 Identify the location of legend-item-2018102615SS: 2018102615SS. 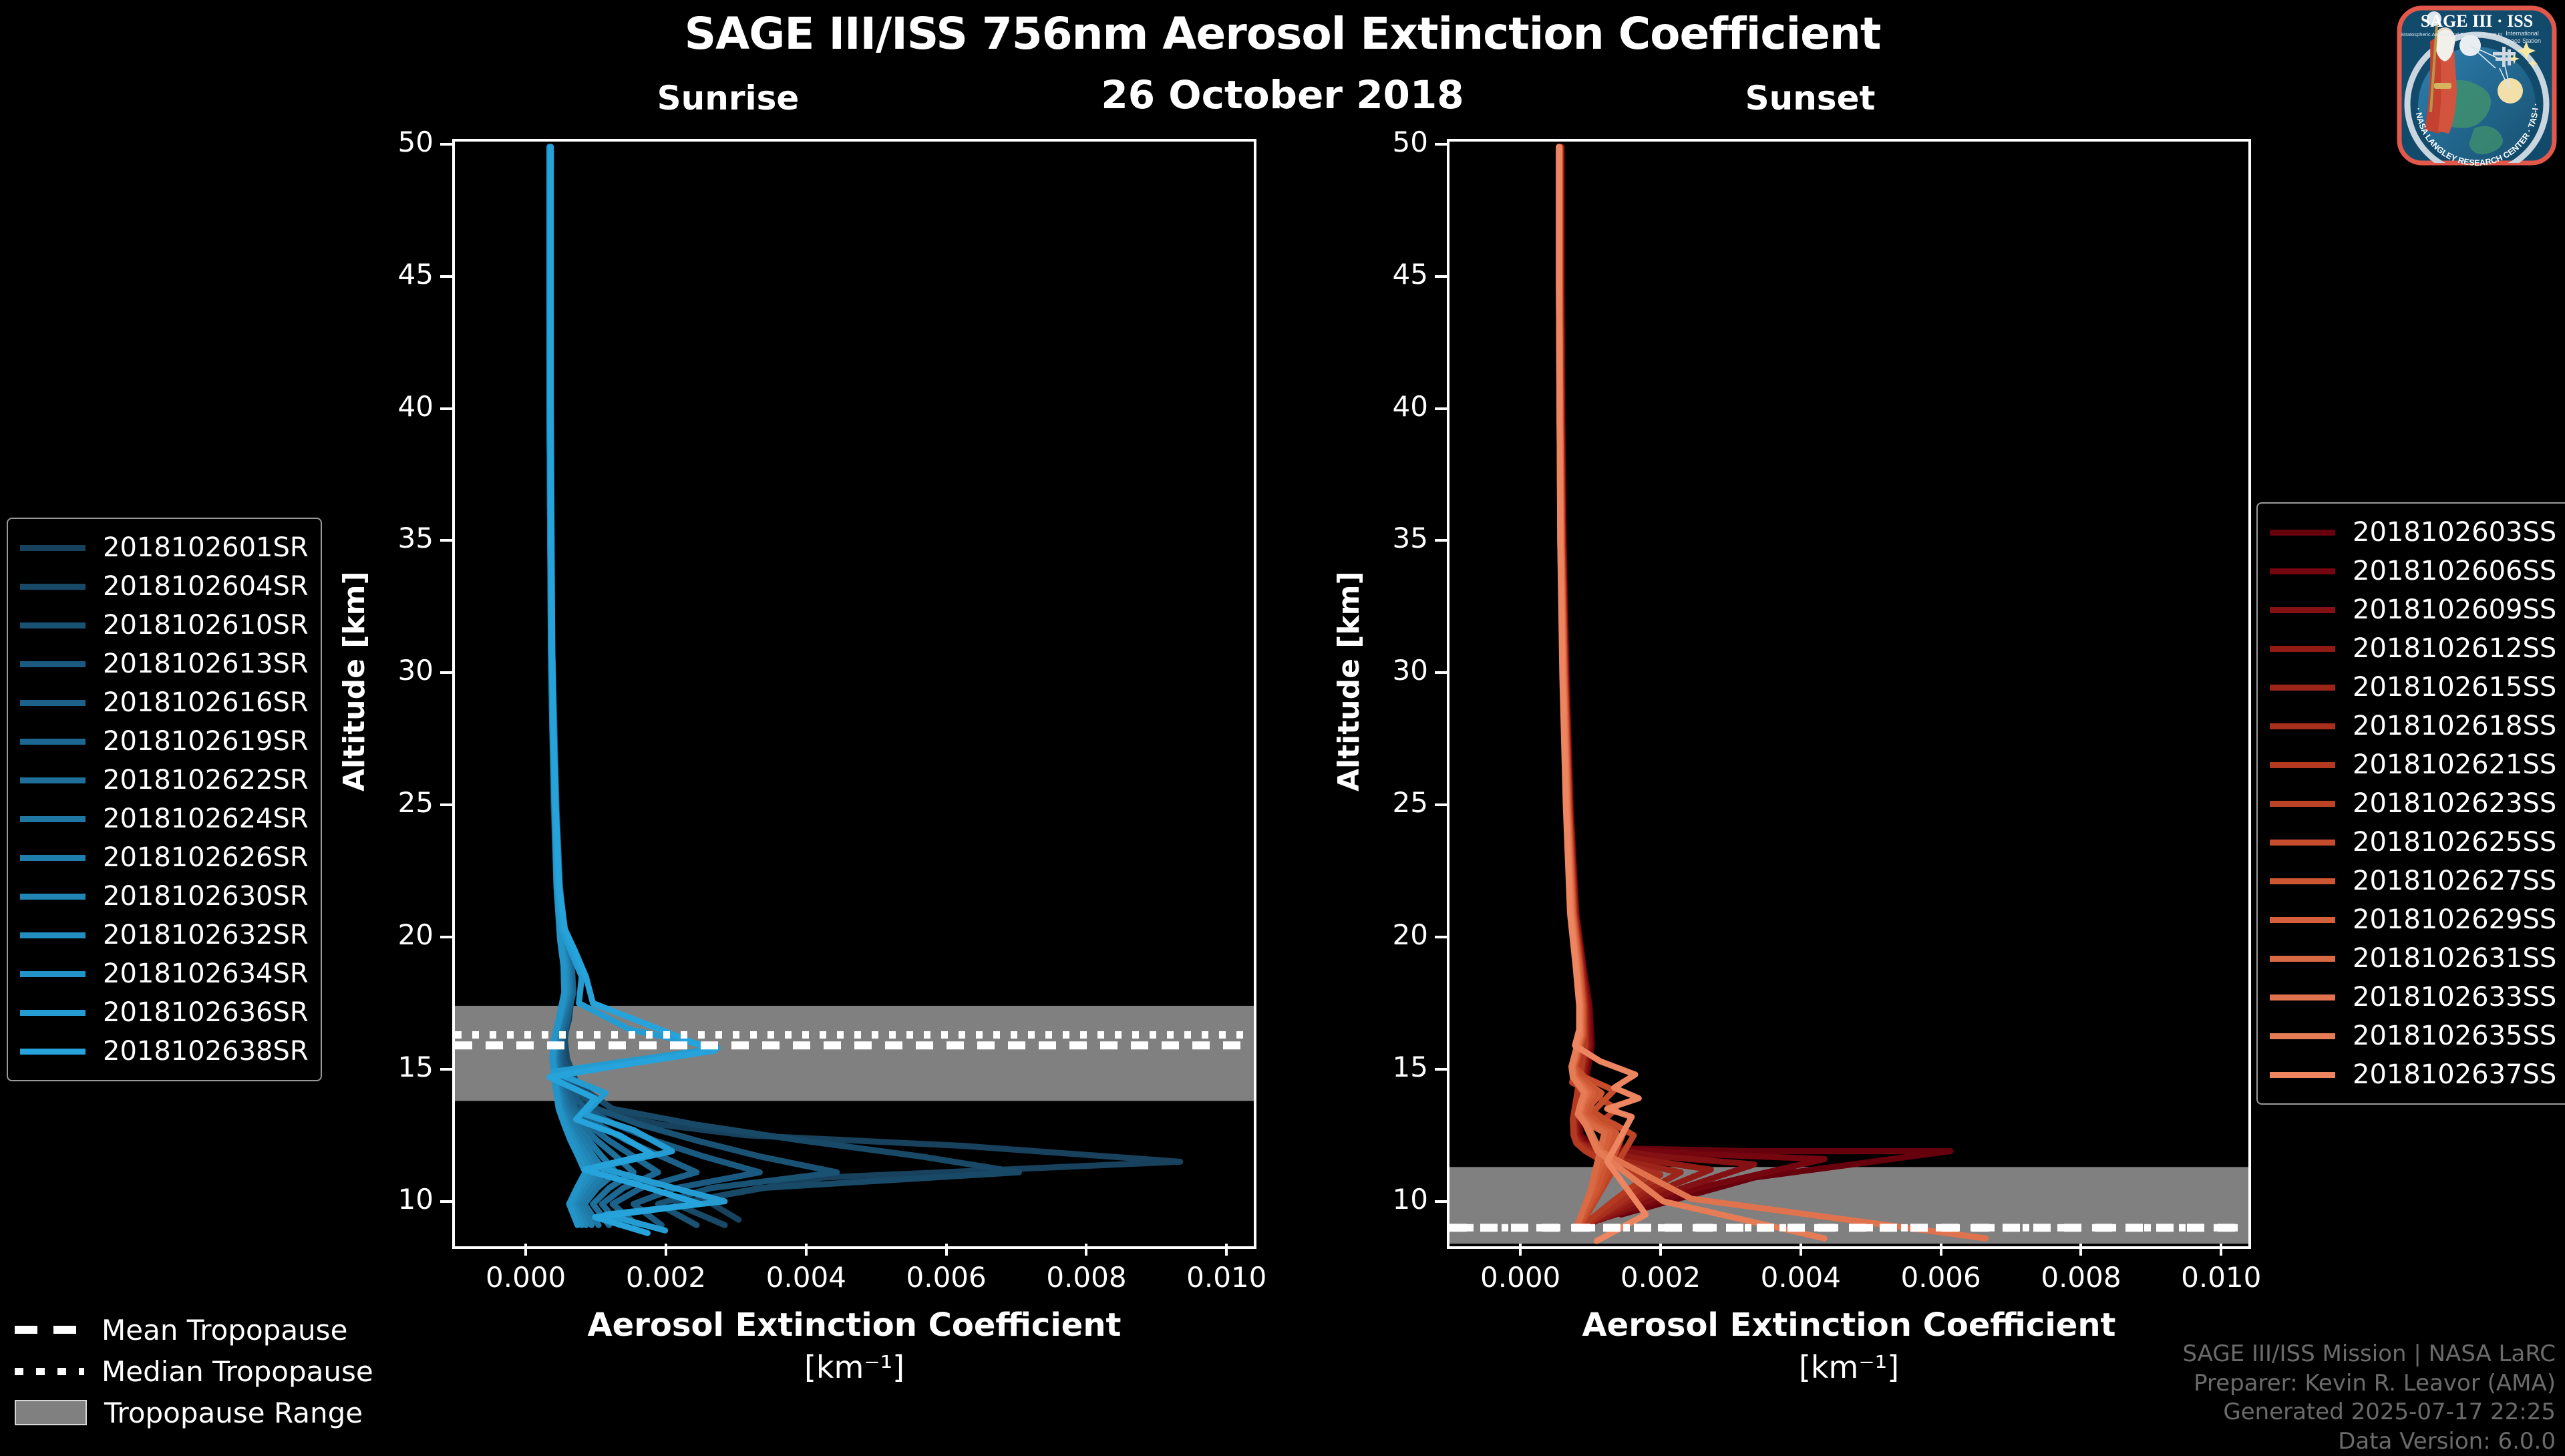
(2413, 687).